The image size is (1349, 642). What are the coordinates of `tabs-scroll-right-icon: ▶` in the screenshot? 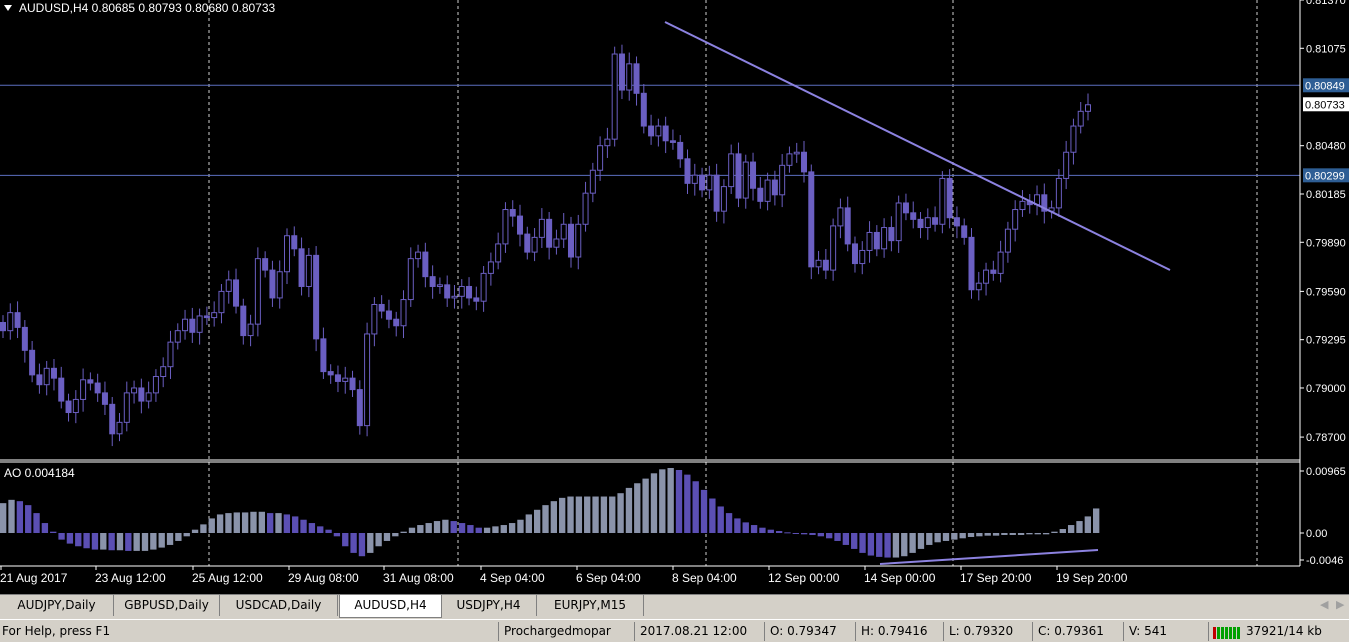 It's located at (1340, 604).